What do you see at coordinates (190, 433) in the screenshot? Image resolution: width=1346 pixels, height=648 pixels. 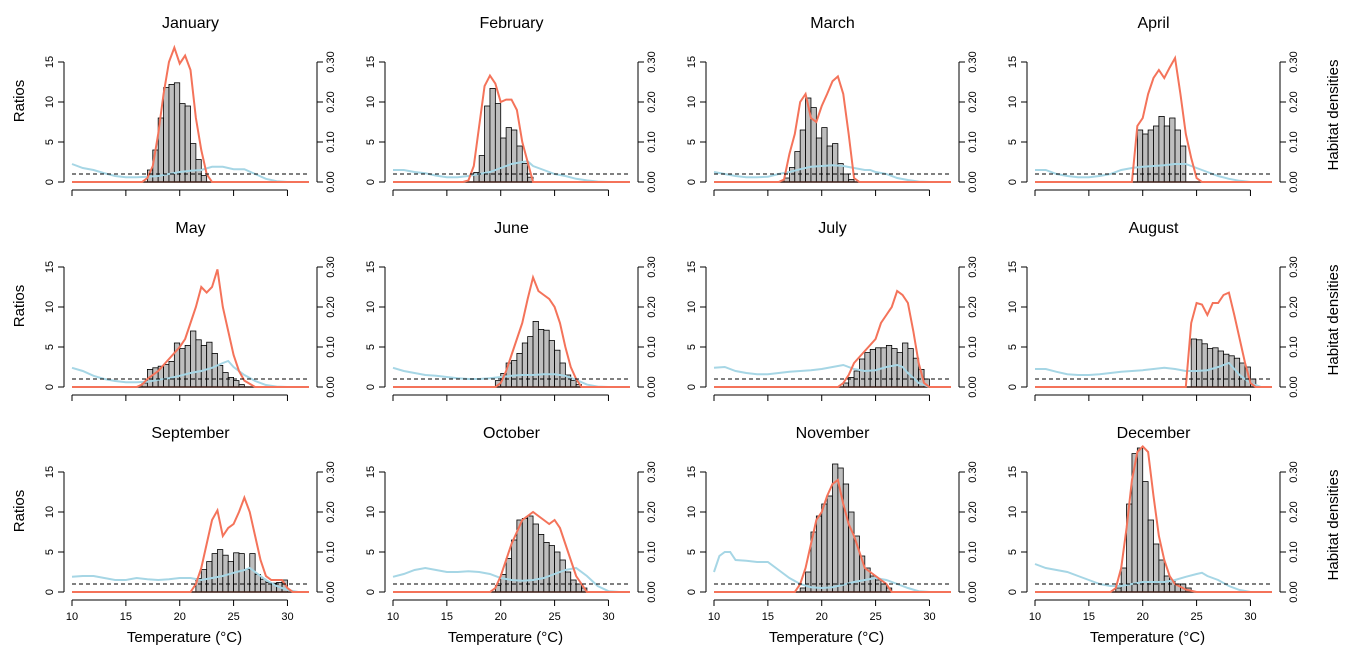 I see `panel-title: September` at bounding box center [190, 433].